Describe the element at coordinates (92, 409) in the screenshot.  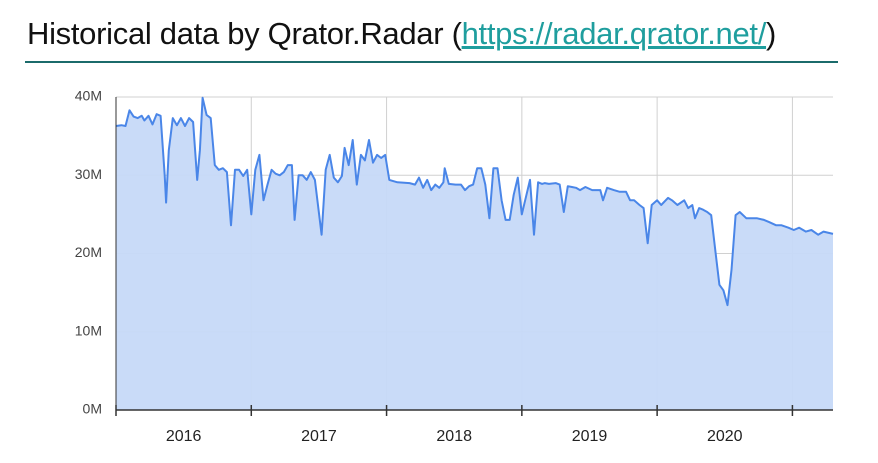
I see `y-tick-label: 0M` at that location.